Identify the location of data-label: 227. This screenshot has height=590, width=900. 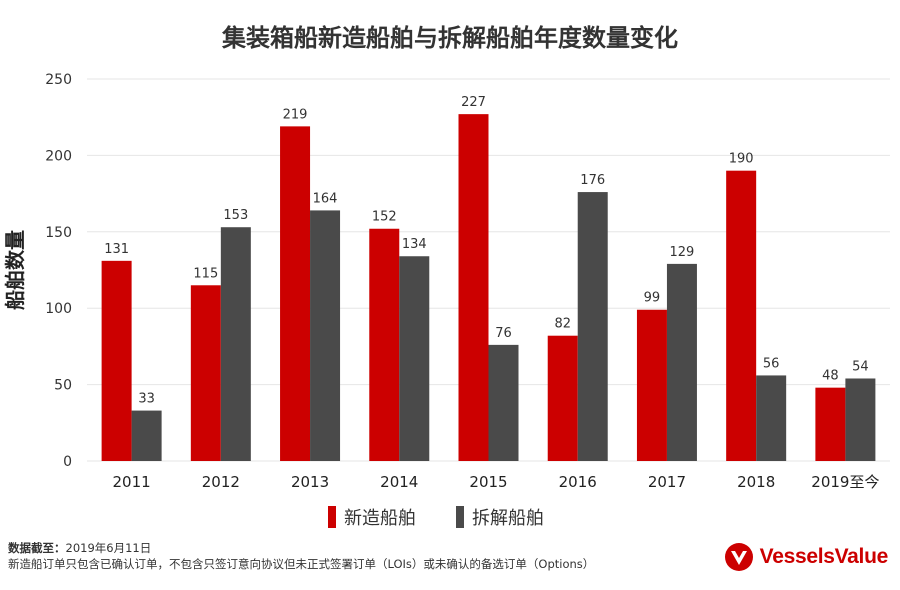
(473, 102).